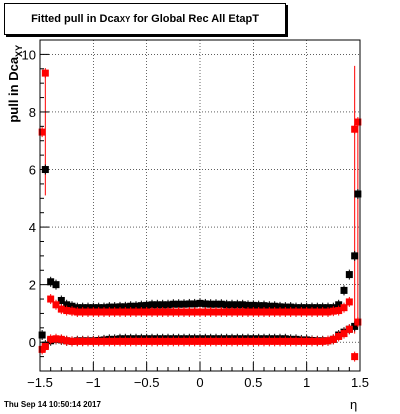 The image size is (400, 414). I want to click on title-subscript: XY, so click(125, 19).